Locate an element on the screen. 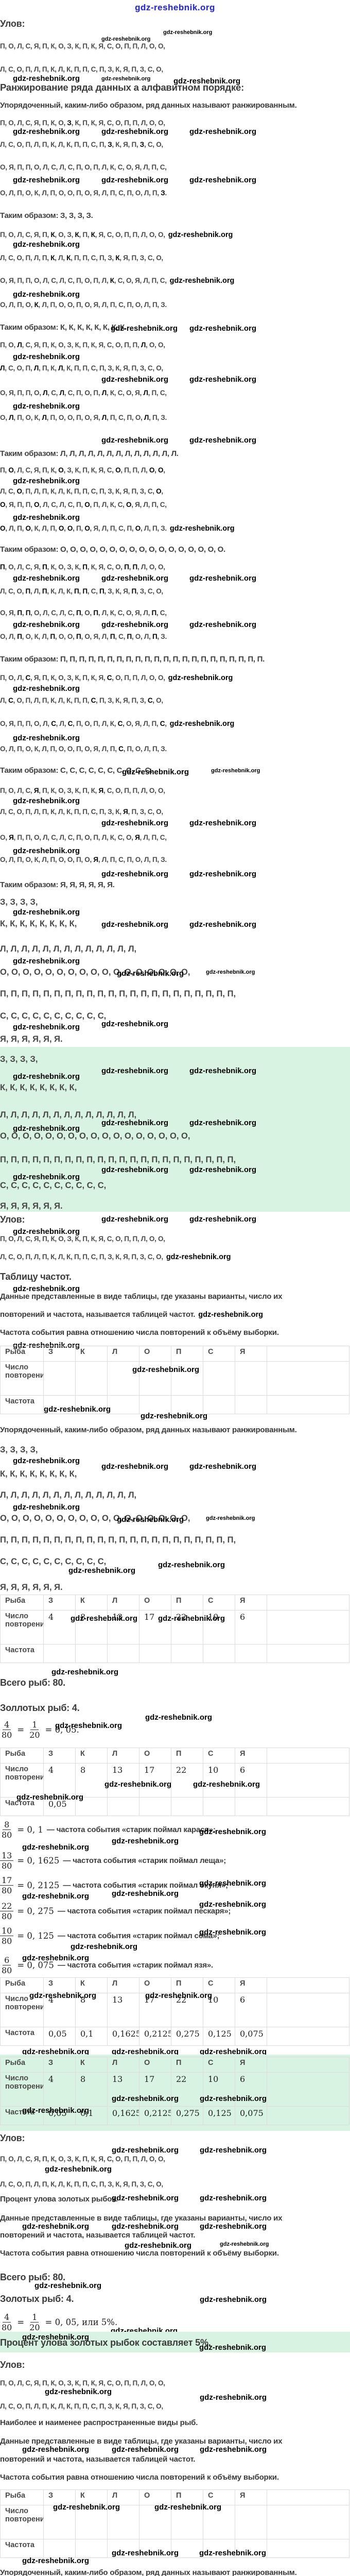 The image size is (350, 2576). summary-line: Таким образом: К, К, К, К, К, К, К, К. is located at coordinates (63, 327).